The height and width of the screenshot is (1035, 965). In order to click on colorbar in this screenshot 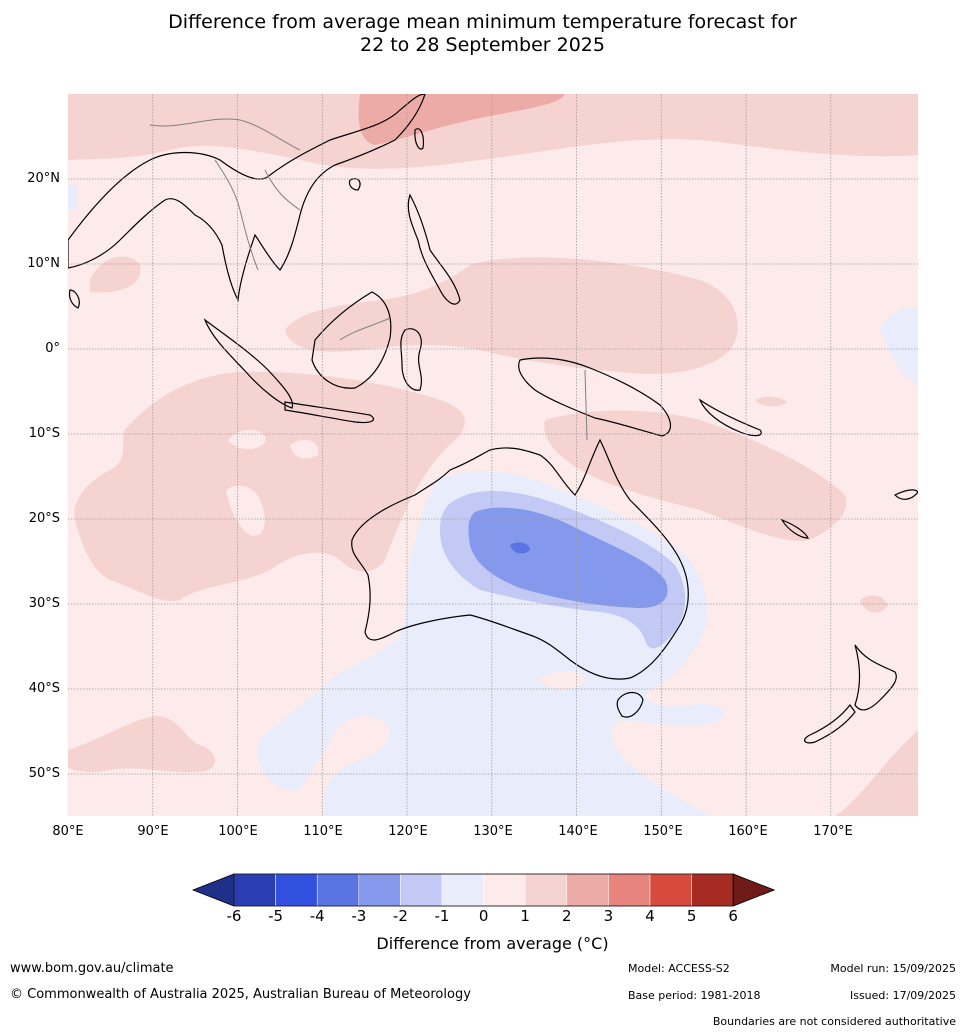, I will do `click(483, 890)`.